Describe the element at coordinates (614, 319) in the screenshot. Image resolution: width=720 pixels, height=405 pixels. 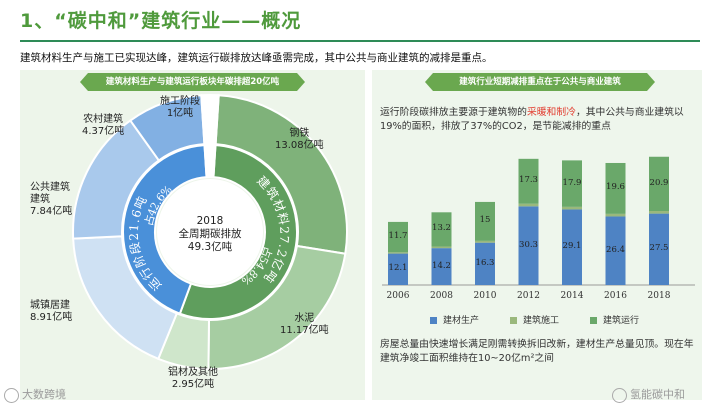
I see `legend-operation: 建筑运行` at that location.